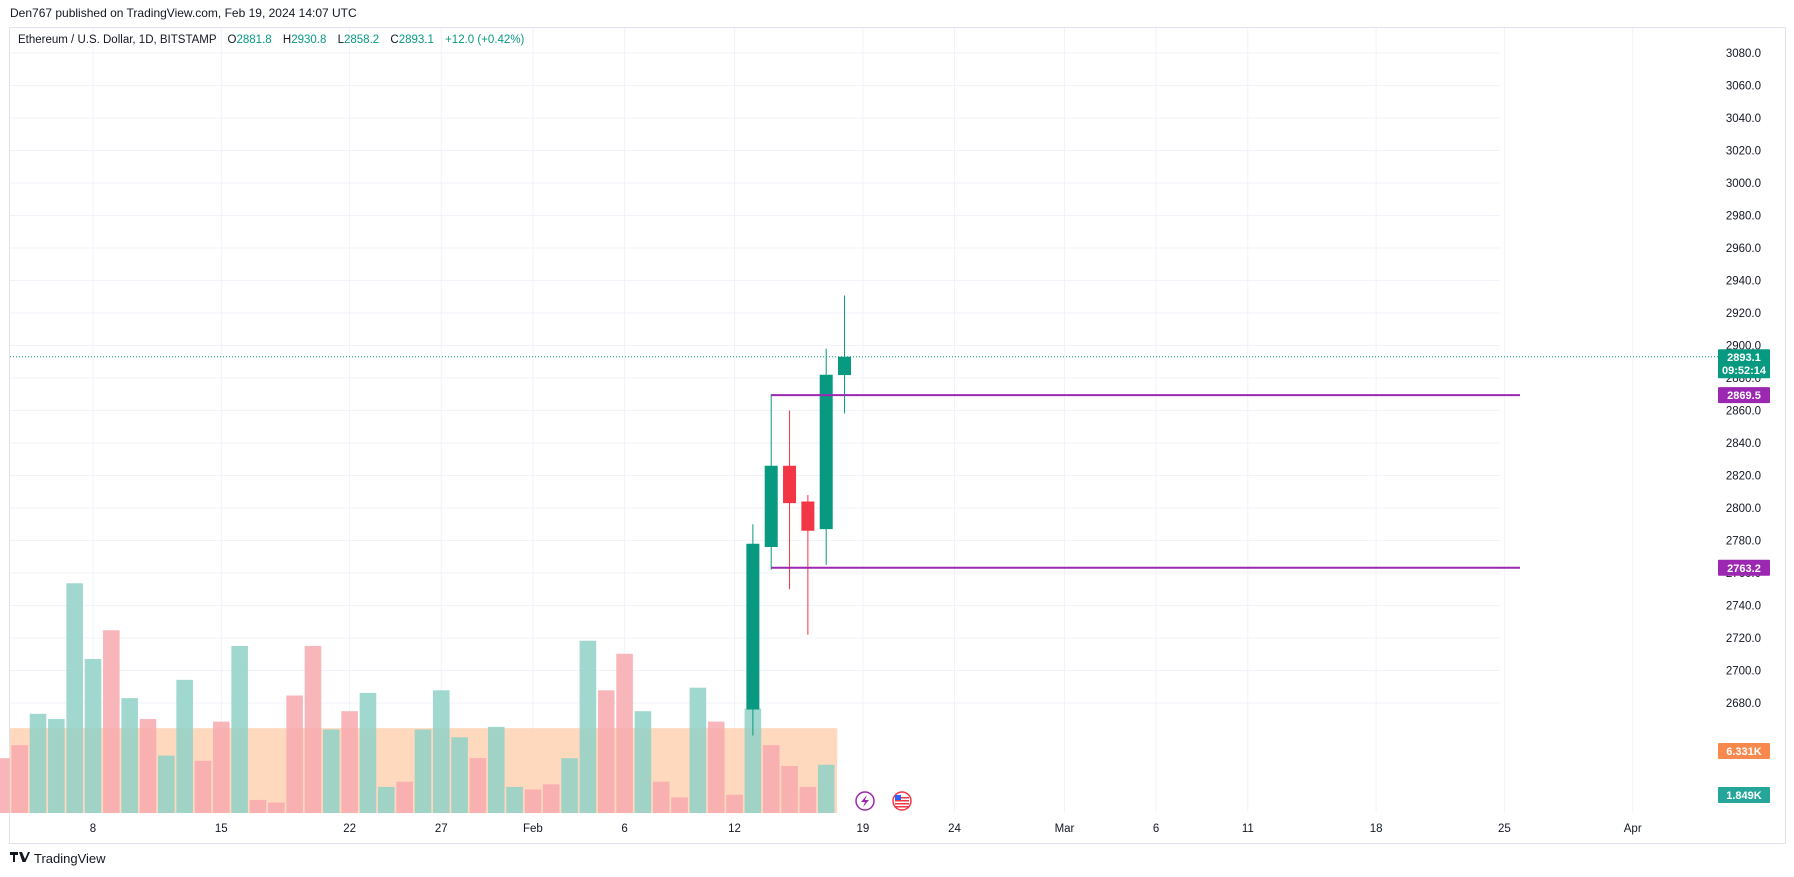  Describe the element at coordinates (419, 698) in the screenshot. I see `volume-bars` at that location.